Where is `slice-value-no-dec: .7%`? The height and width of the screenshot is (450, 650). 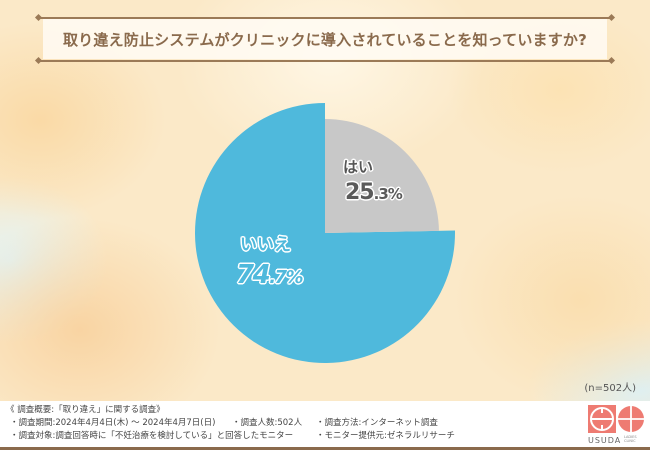
slice-value-no-dec: .7% is located at coordinates (286, 277).